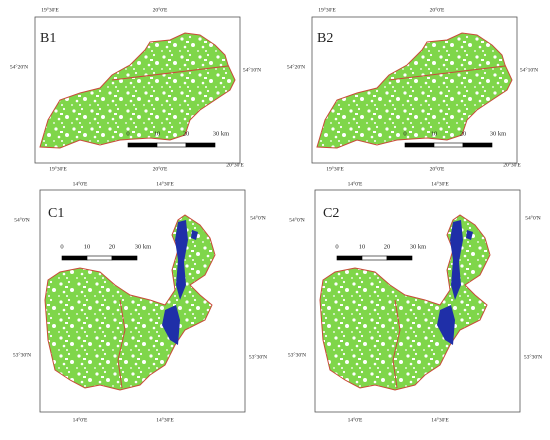  I want to click on panel-label: C1, so click(56, 213).